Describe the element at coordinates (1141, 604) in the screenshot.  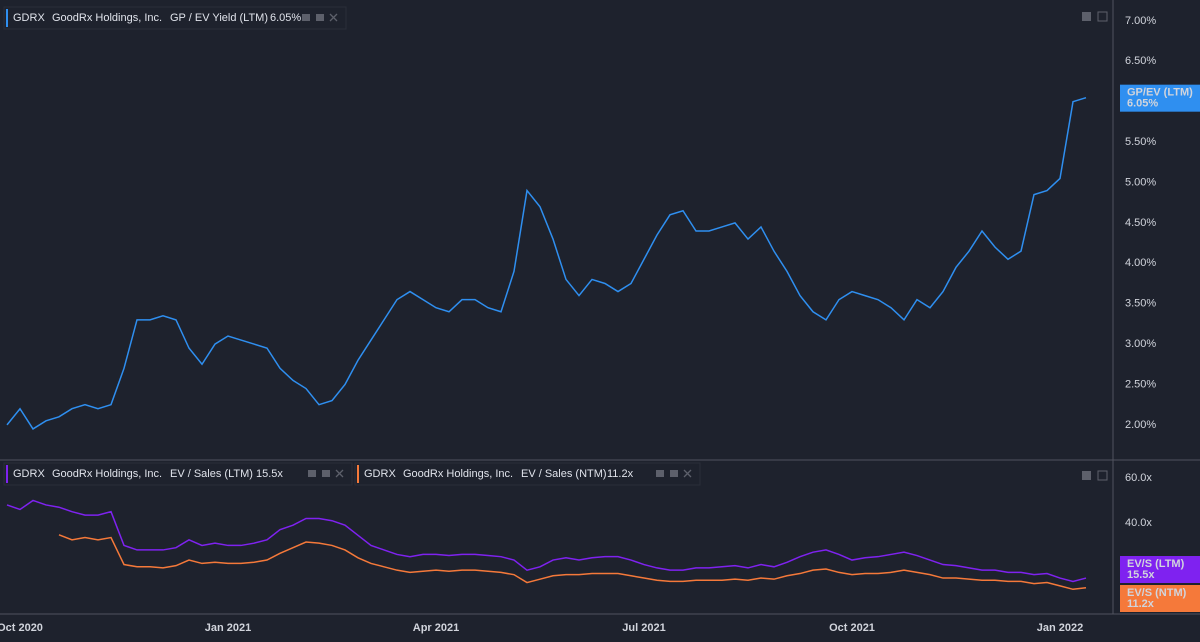
I see `badge-value: 11.2x` at that location.